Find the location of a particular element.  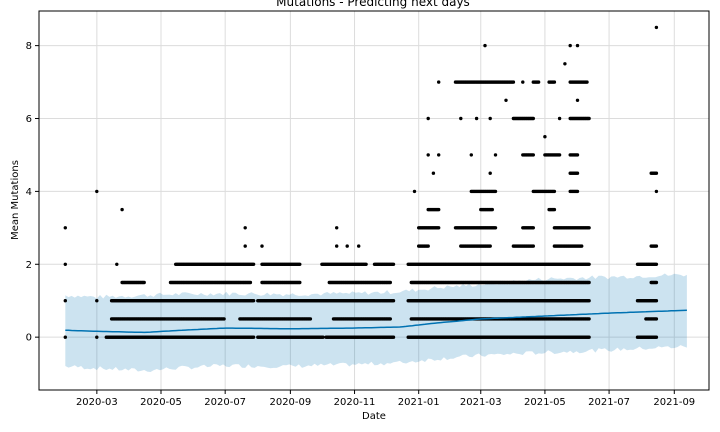

y-axis-label: Mean Mutations is located at coordinates (15, 200).